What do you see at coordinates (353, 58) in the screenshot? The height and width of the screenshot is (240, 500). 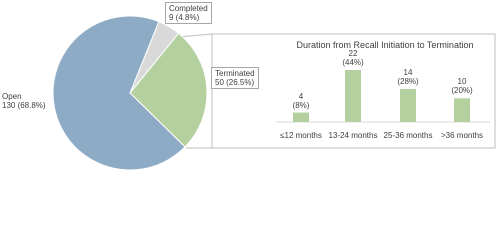 I see `bar-value-label: 22 (44%)` at bounding box center [353, 58].